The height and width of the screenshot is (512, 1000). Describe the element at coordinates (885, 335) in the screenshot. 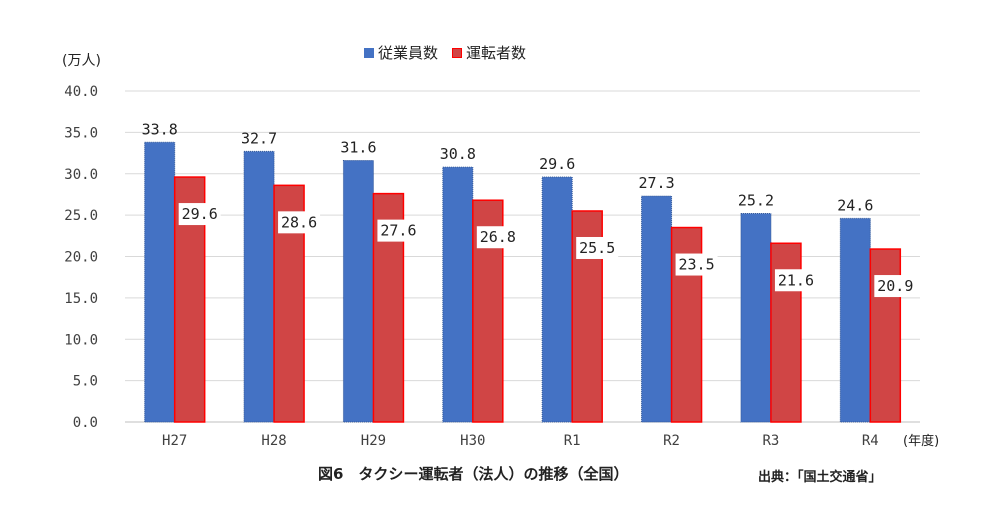

I see `bar-drivers` at that location.